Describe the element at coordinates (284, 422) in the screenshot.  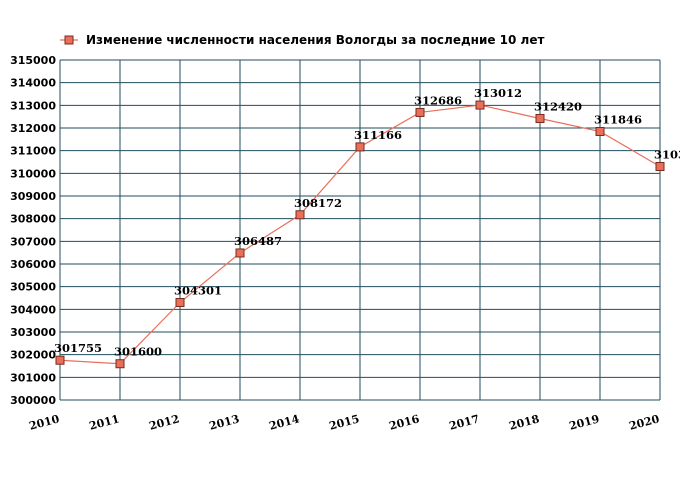
I see `x-tick-label: 2014` at that location.